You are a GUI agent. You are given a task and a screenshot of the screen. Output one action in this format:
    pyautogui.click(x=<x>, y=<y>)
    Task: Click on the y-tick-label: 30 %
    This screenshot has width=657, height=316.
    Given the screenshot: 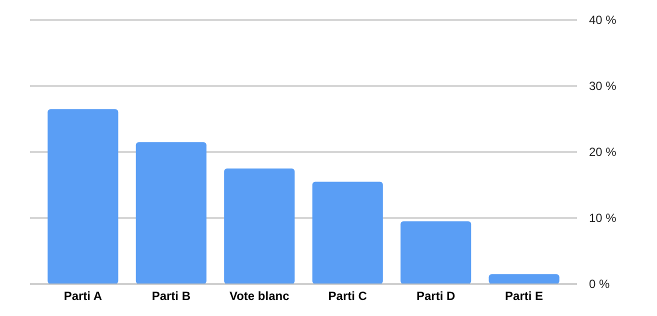 What is the action you would take?
    pyautogui.click(x=603, y=86)
    